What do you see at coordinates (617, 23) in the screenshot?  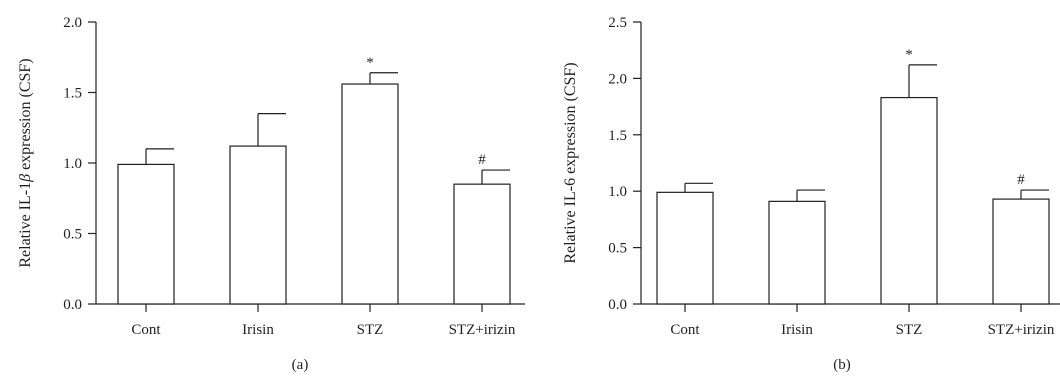 I see `y-tick-label: 2.5` at bounding box center [617, 23].